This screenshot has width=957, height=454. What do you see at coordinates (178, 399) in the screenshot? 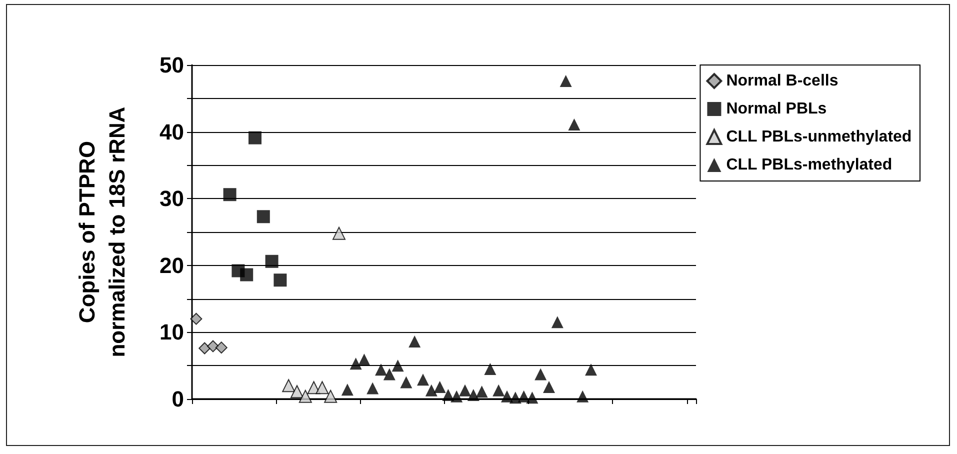
I see `y-tick-label: 0` at bounding box center [178, 399].